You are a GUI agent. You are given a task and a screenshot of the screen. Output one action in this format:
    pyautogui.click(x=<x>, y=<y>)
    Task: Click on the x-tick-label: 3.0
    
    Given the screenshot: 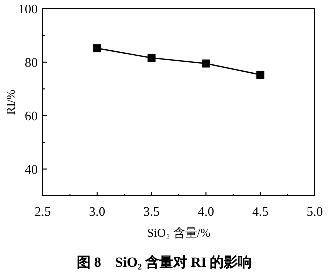 What is the action you would take?
    pyautogui.click(x=97, y=211)
    